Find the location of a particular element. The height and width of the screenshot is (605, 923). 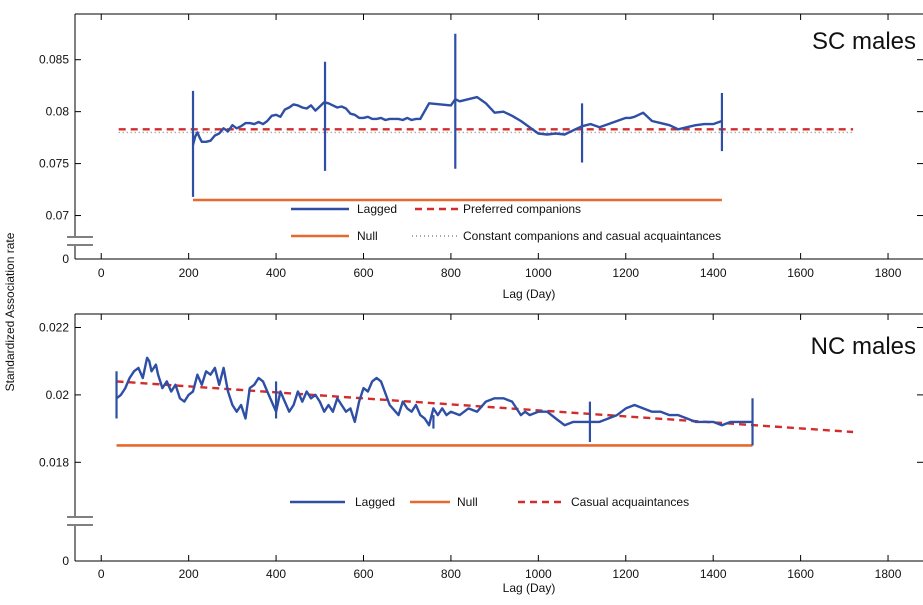

y-tick-label: 0.07 is located at coordinates (58, 216).